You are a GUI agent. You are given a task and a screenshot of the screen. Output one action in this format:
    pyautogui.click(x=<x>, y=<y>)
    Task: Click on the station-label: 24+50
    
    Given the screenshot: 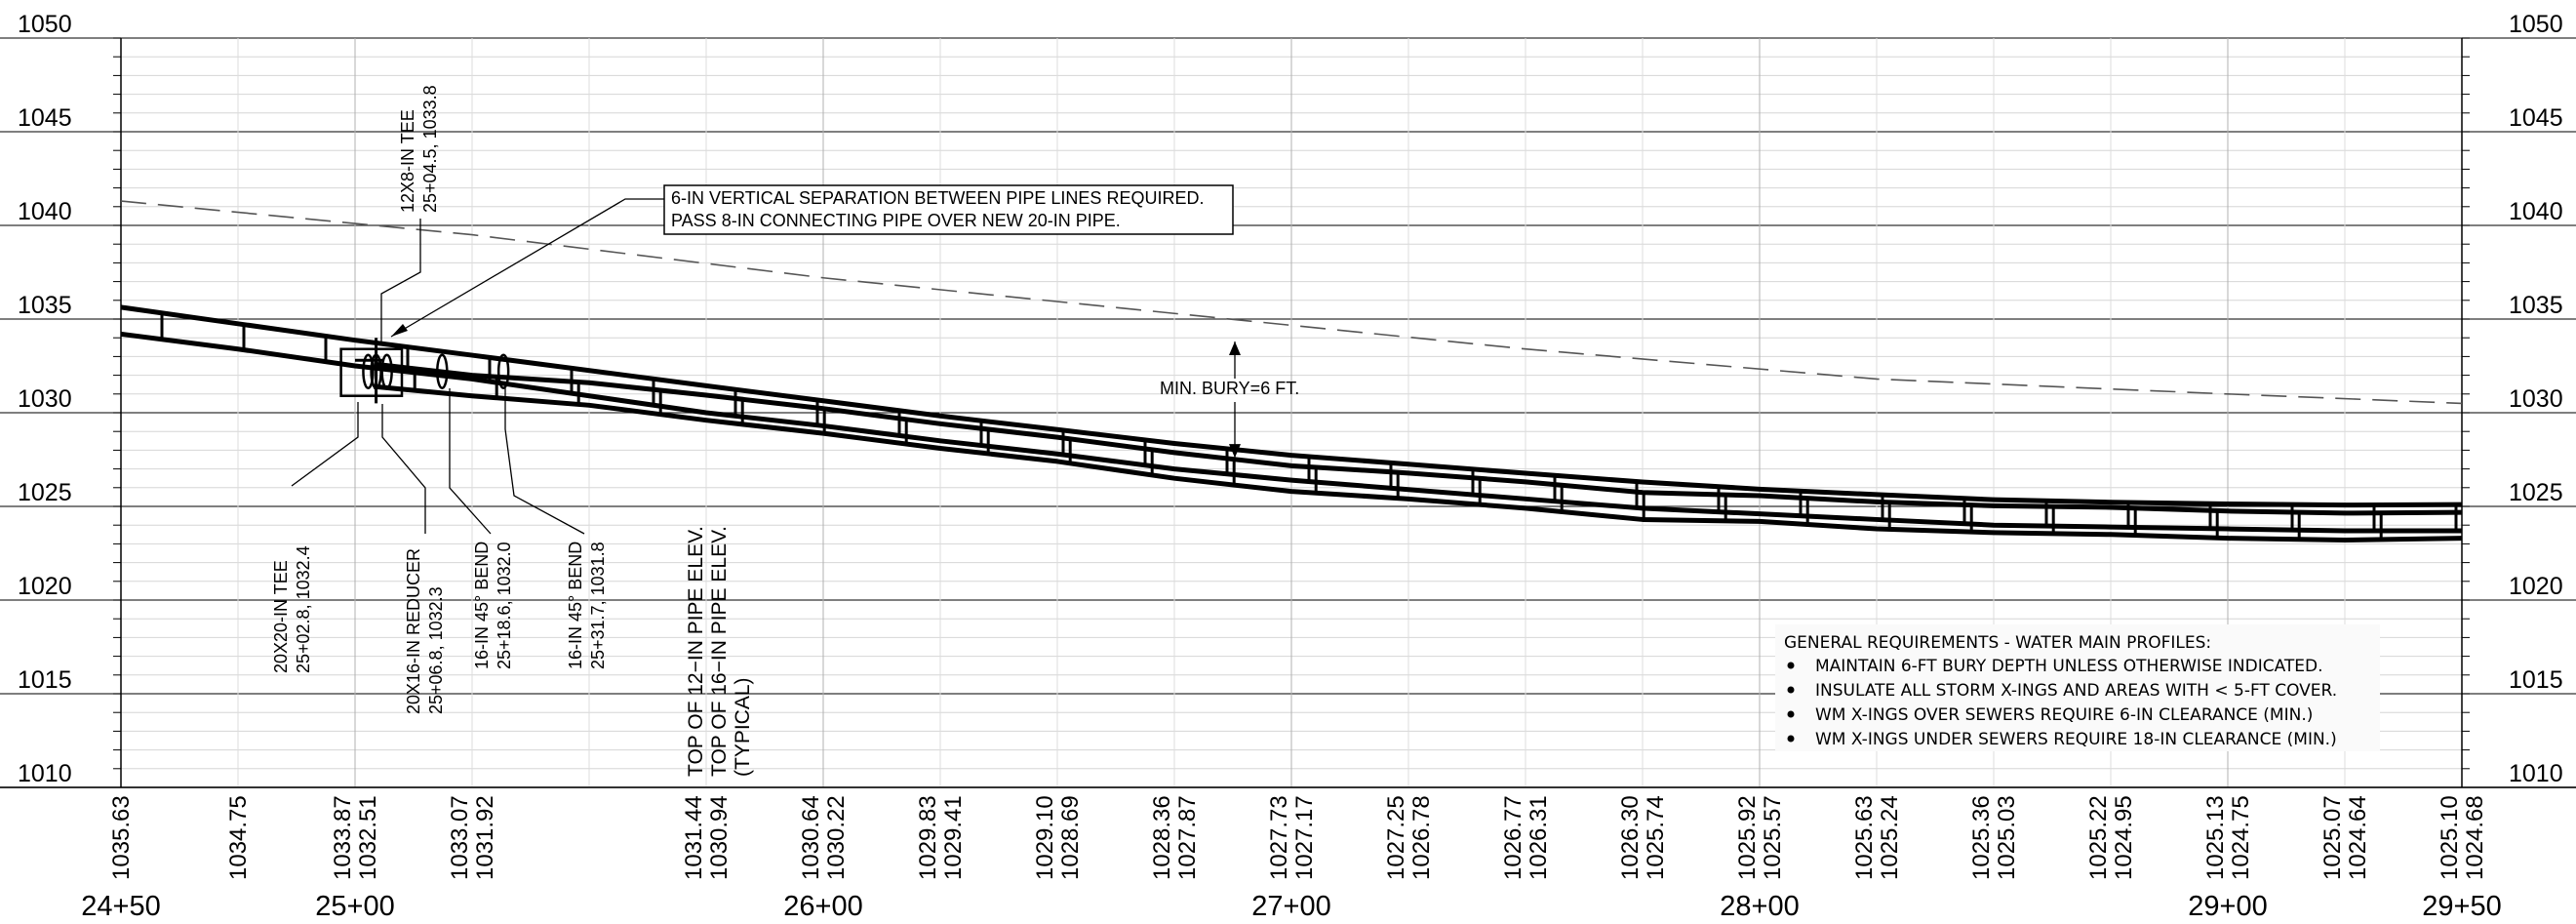 What is the action you would take?
    pyautogui.click(x=120, y=907)
    